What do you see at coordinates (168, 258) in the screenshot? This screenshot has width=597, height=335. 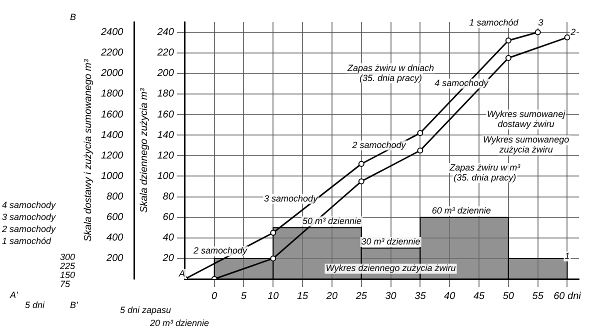 I see `y-tick-label: 20` at bounding box center [168, 258].